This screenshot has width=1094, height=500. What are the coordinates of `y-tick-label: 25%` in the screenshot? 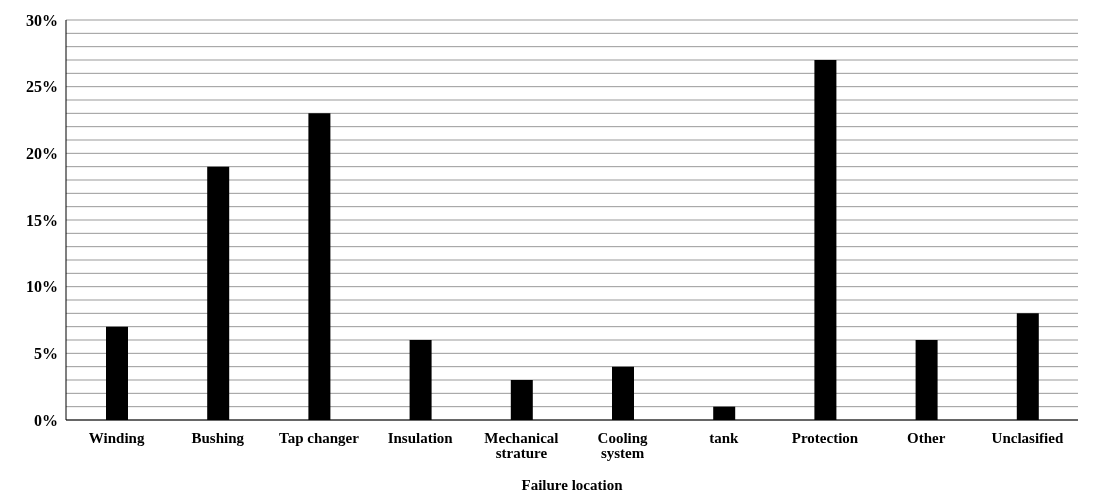 It's located at (42, 87).